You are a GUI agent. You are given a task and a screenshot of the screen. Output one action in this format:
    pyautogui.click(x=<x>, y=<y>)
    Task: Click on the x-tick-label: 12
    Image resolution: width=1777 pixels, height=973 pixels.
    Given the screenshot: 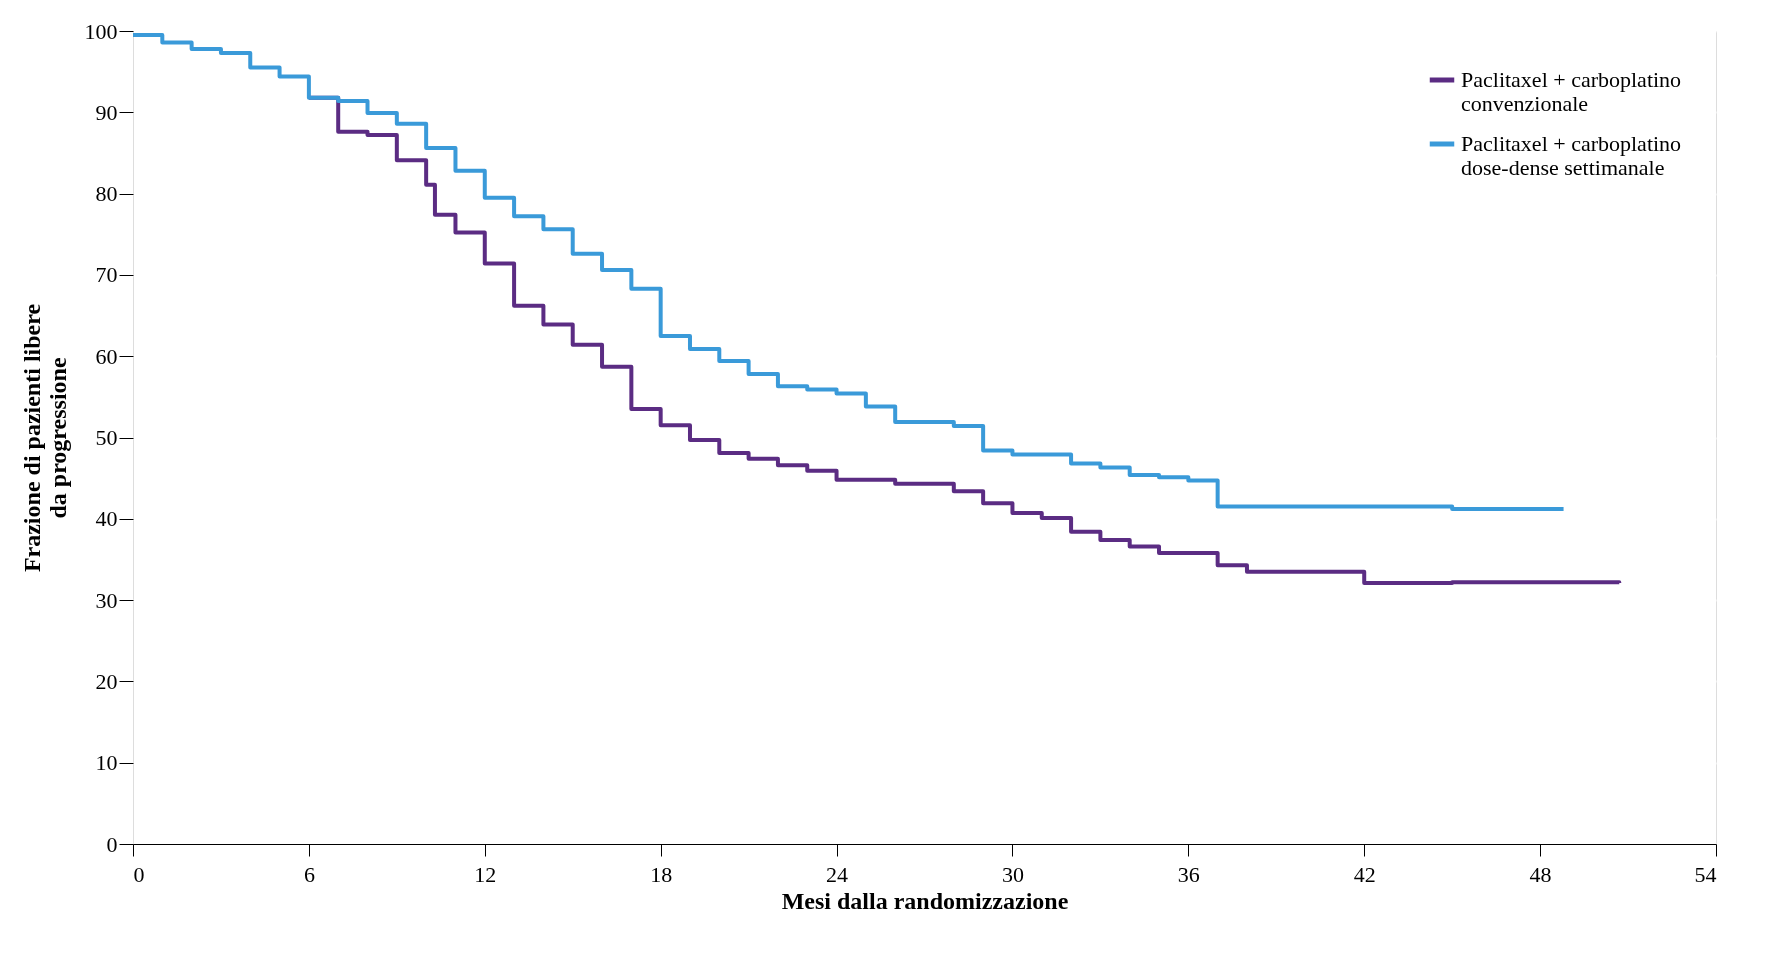 What is the action you would take?
    pyautogui.click(x=485, y=874)
    